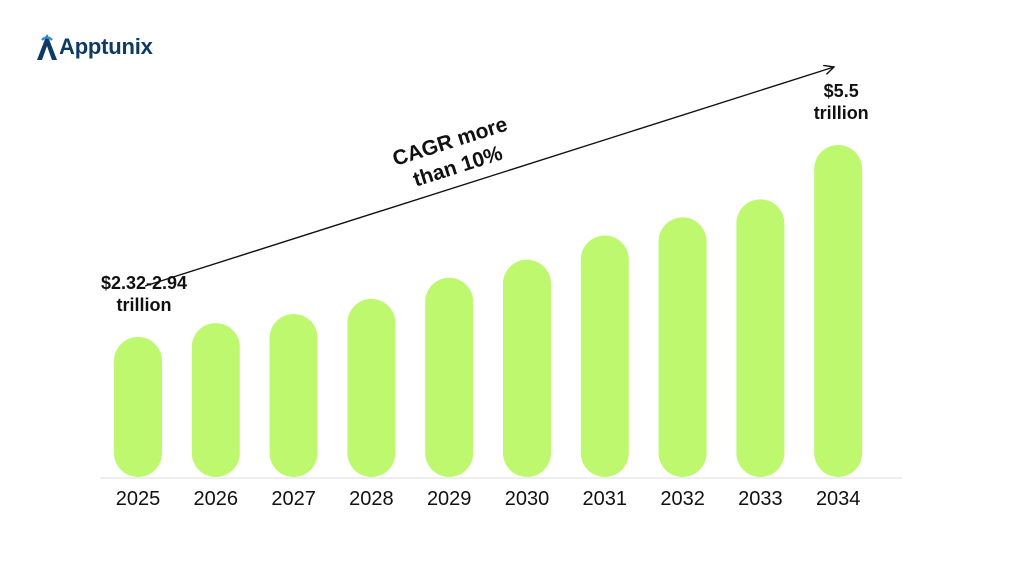  What do you see at coordinates (841, 102) in the screenshot?
I see `data-label-2034: $5.5 trillion` at bounding box center [841, 102].